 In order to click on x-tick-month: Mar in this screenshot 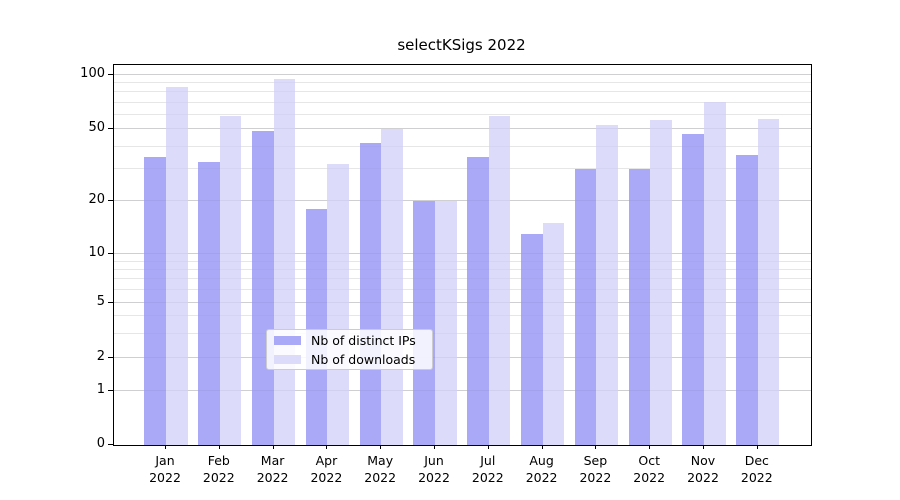, I will do `click(272, 460)`.